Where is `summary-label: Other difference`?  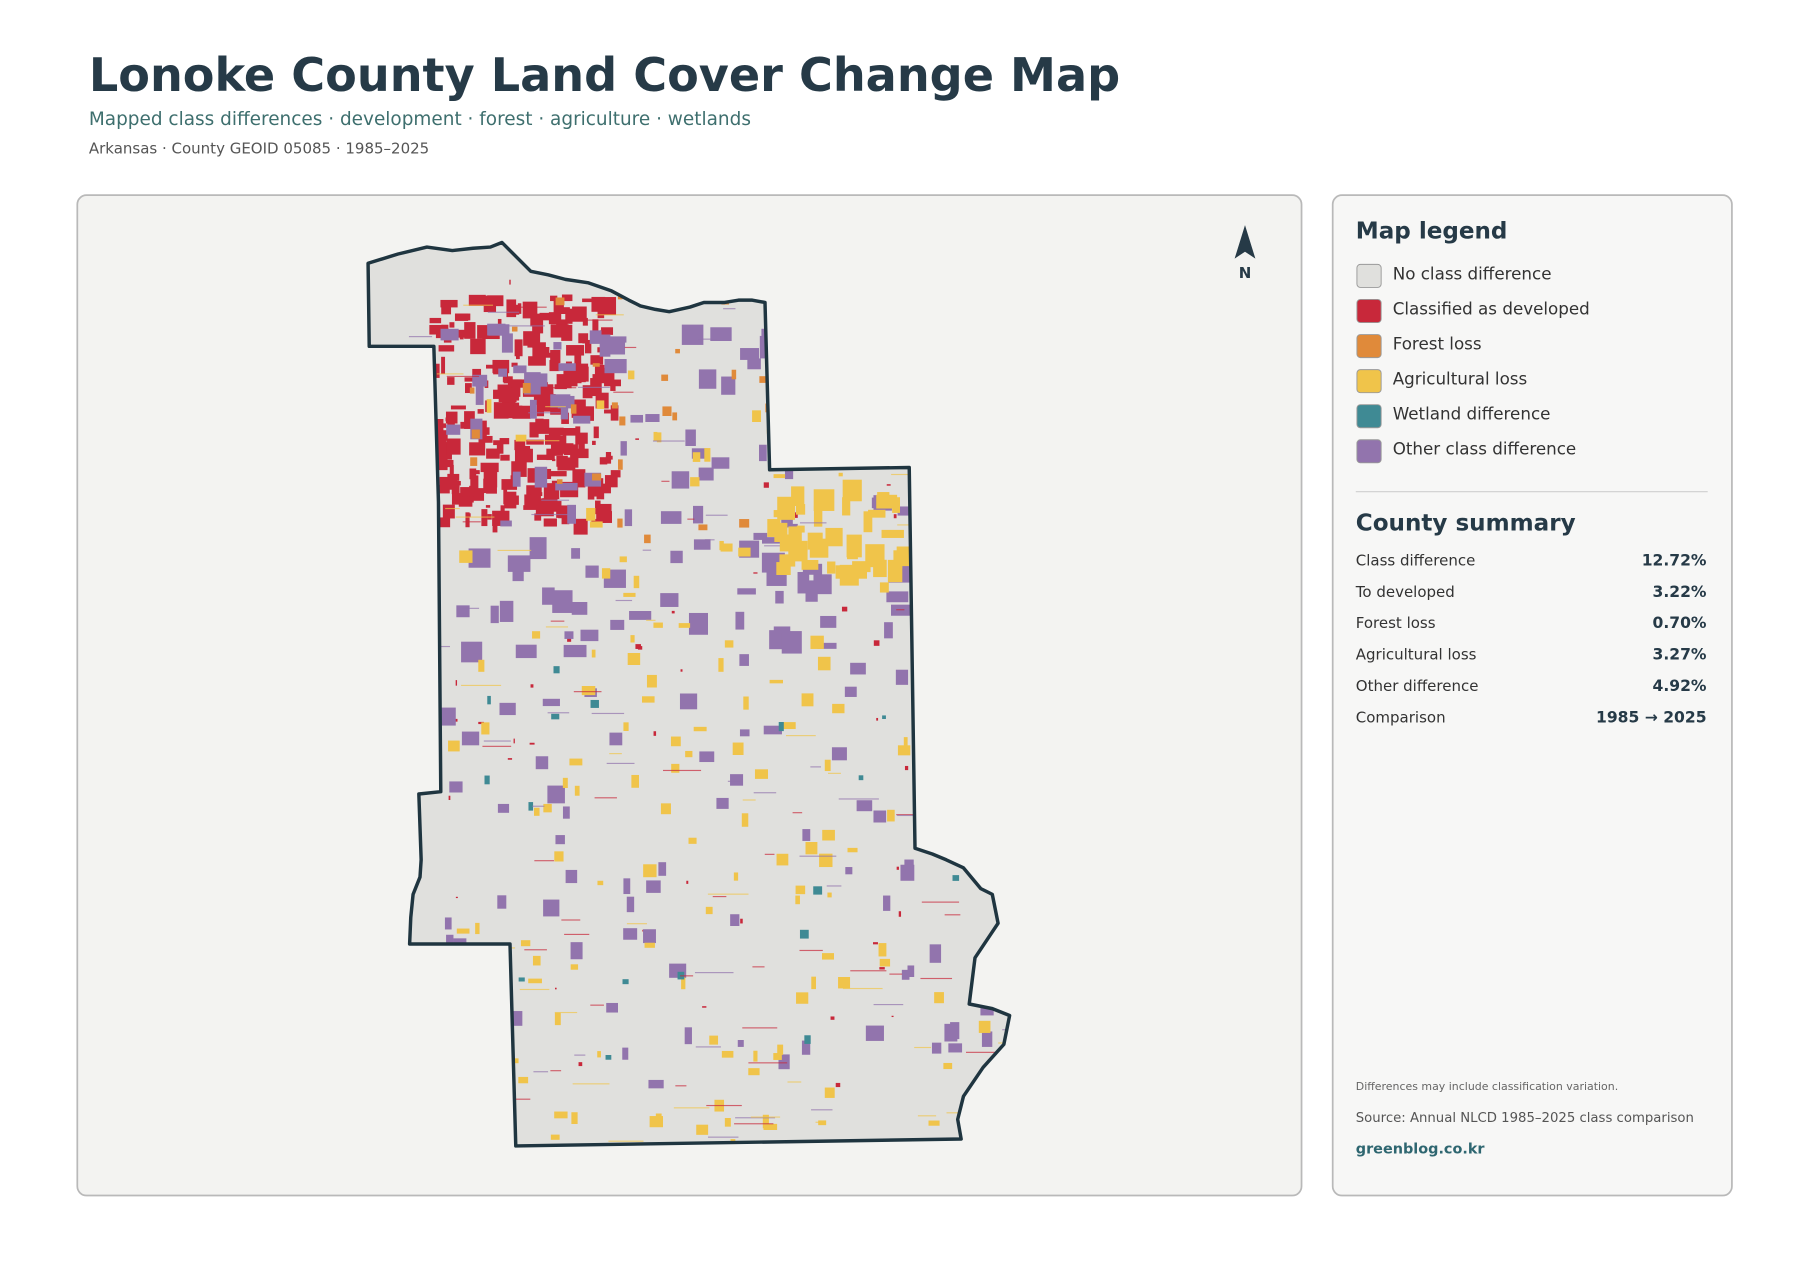
summary-label: Other difference is located at coordinates (1417, 686).